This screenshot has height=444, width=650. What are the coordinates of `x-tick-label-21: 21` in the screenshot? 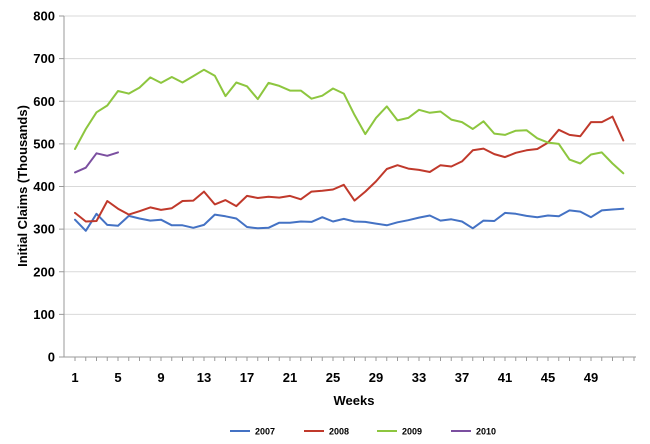 It's located at (290, 377).